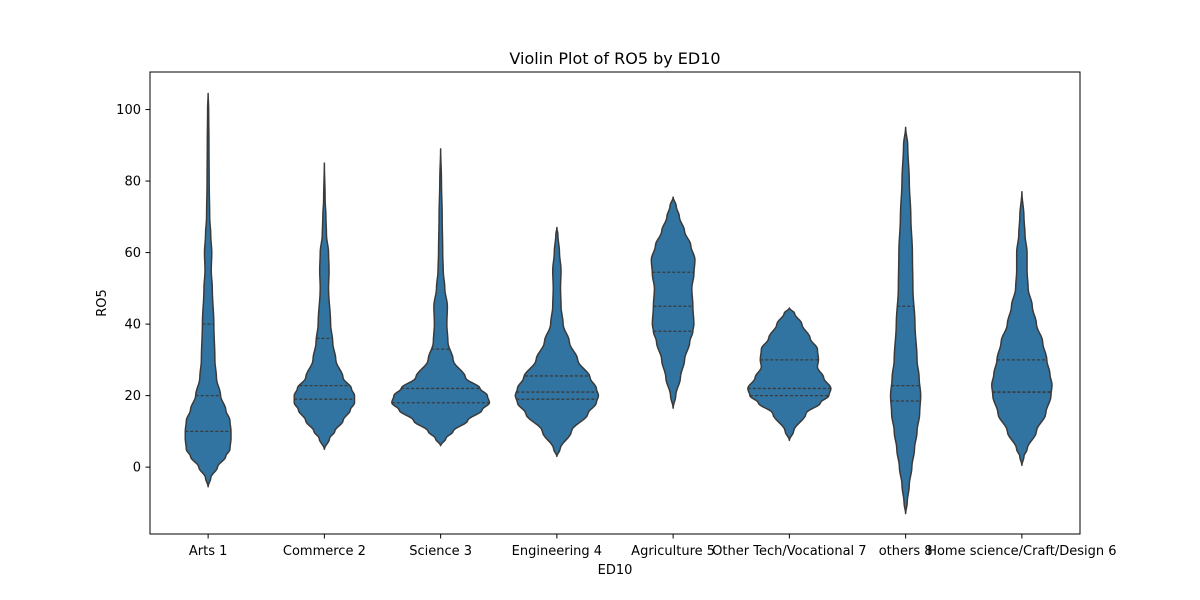 Image resolution: width=1200 pixels, height=600 pixels. Describe the element at coordinates (132, 253) in the screenshot. I see `y-tick-label: 60` at that location.